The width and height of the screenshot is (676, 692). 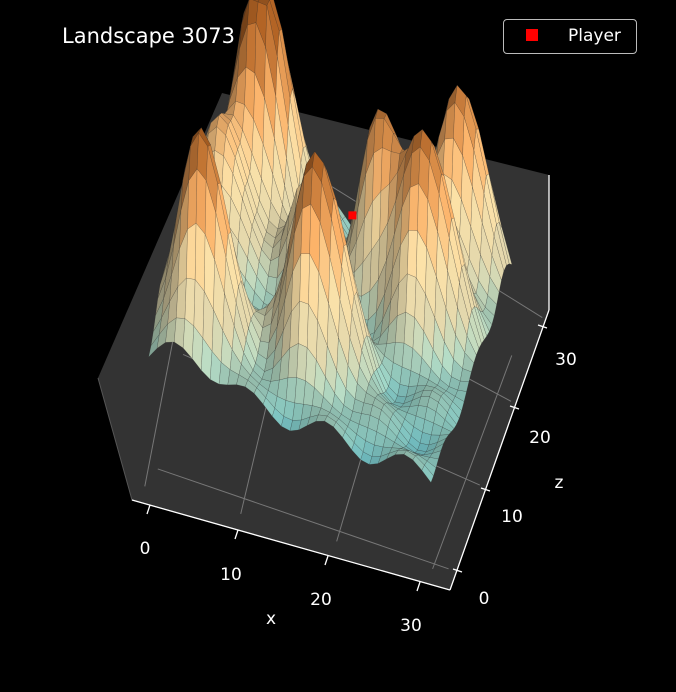 I want to click on x-tick-label: 0, so click(x=145, y=549).